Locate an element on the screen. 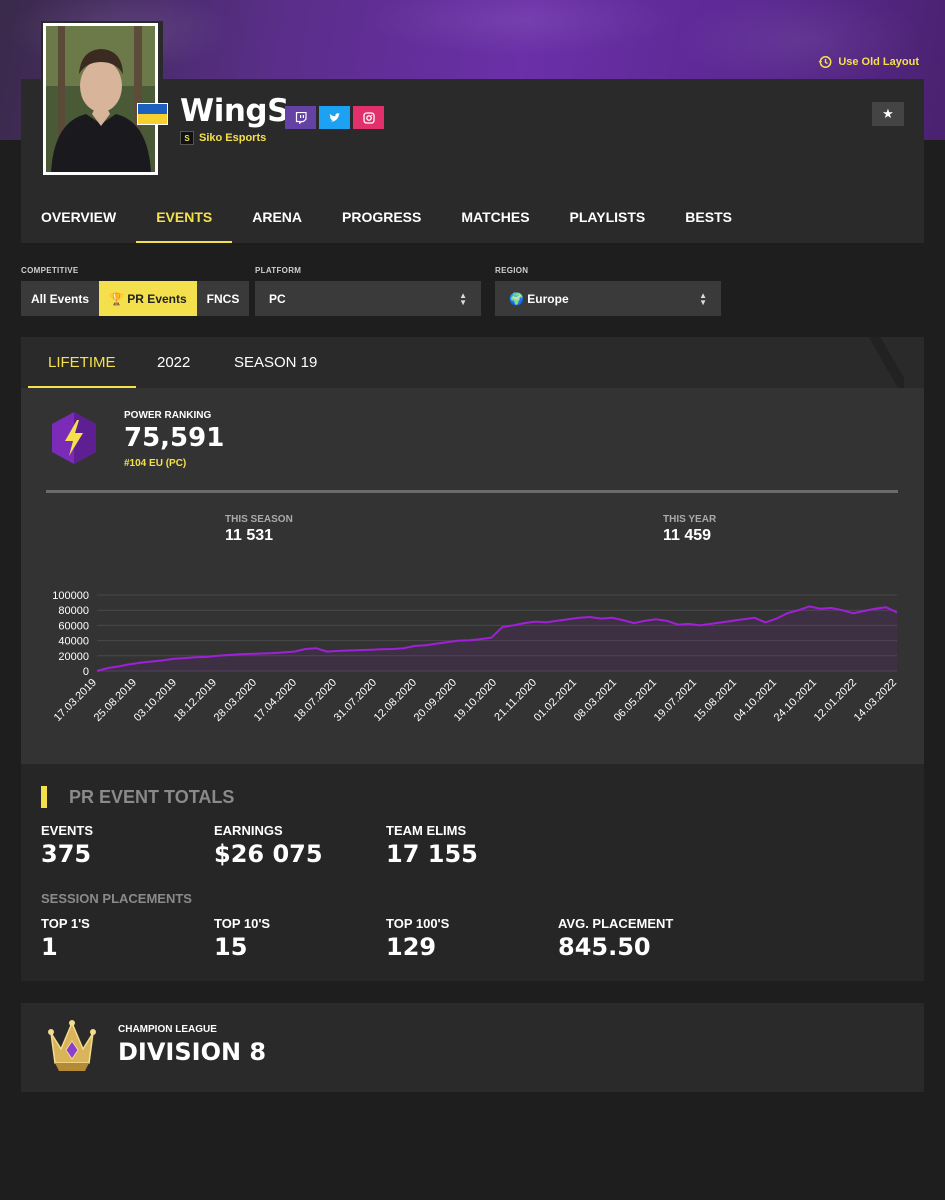 Image resolution: width=945 pixels, height=1200 pixels. tab-label: EVENTS is located at coordinates (184, 217).